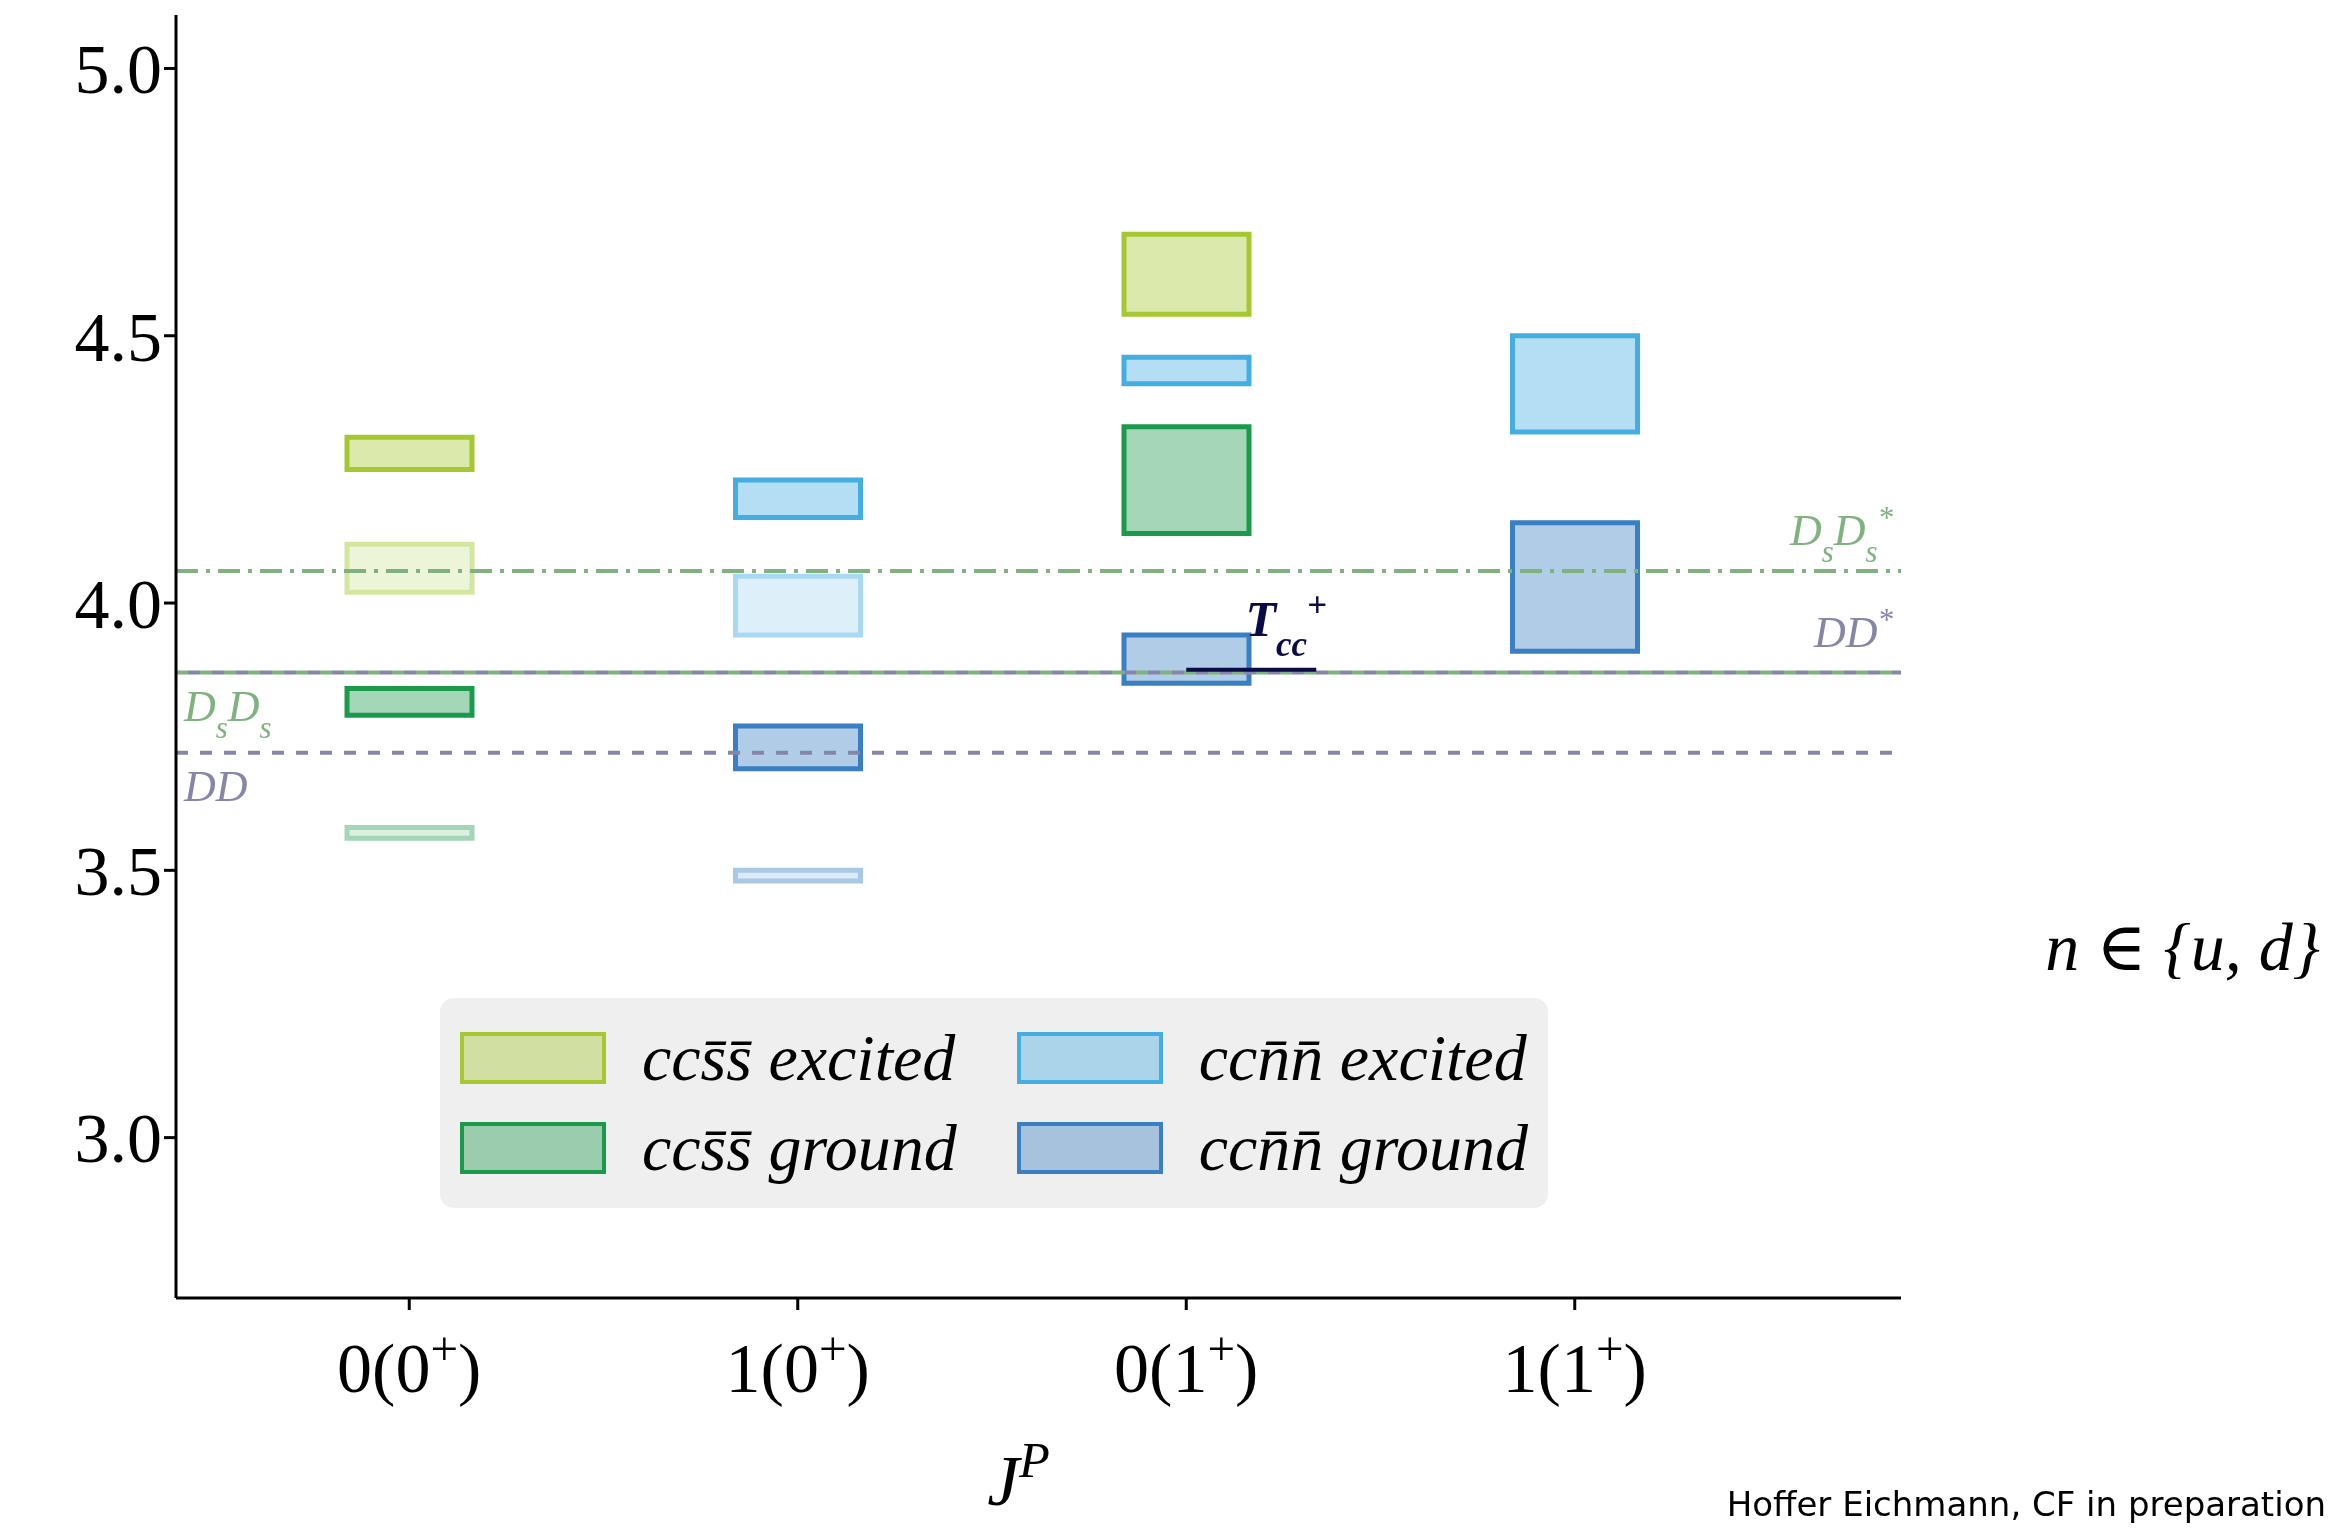 The width and height of the screenshot is (2334, 1529). Describe the element at coordinates (118, 1139) in the screenshot. I see `y-tick-label: 3.0` at that location.